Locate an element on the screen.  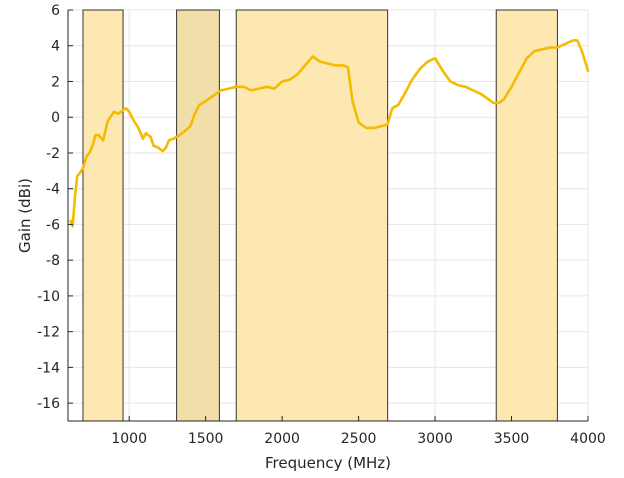
y-tick-label: -2 is located at coordinates (53, 154).